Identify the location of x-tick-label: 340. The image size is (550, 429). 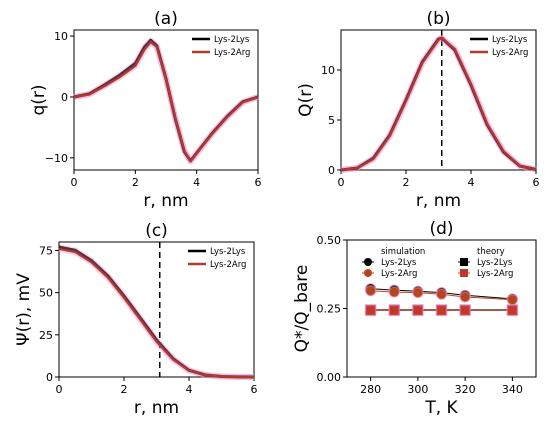
(512, 389).